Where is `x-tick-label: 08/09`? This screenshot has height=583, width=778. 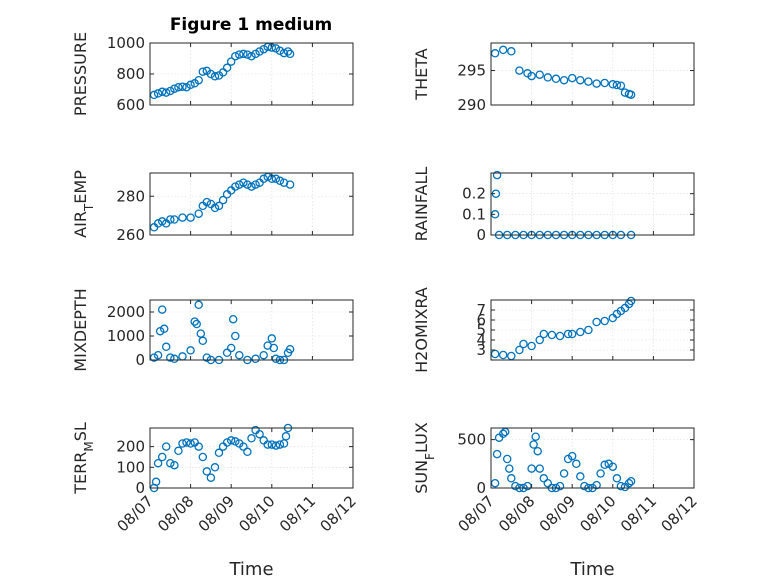 x-tick-label: 08/09 is located at coordinates (216, 513).